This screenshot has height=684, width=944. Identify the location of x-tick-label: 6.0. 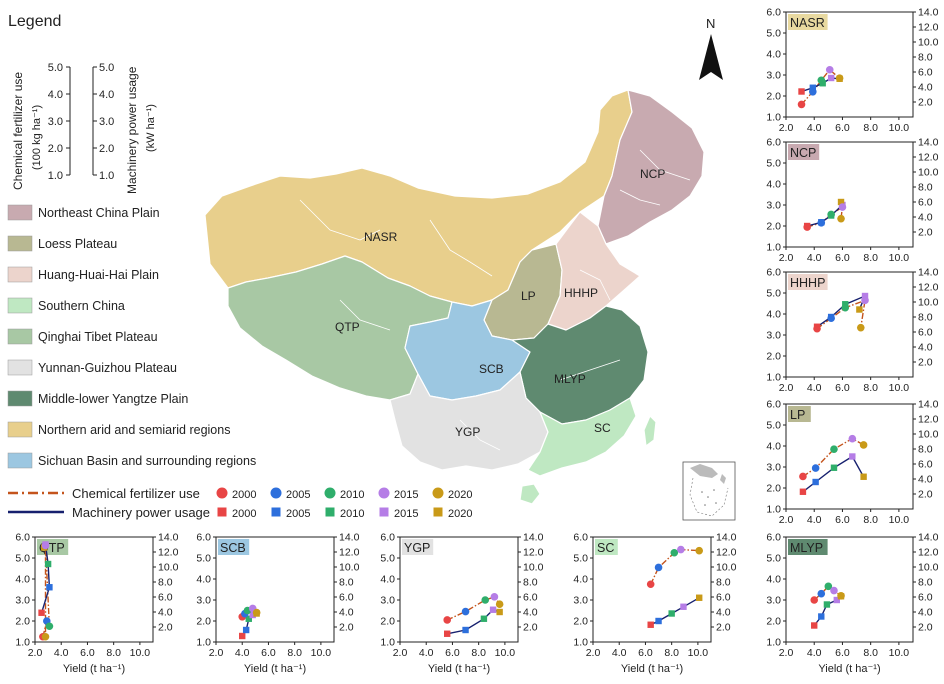
(87, 653).